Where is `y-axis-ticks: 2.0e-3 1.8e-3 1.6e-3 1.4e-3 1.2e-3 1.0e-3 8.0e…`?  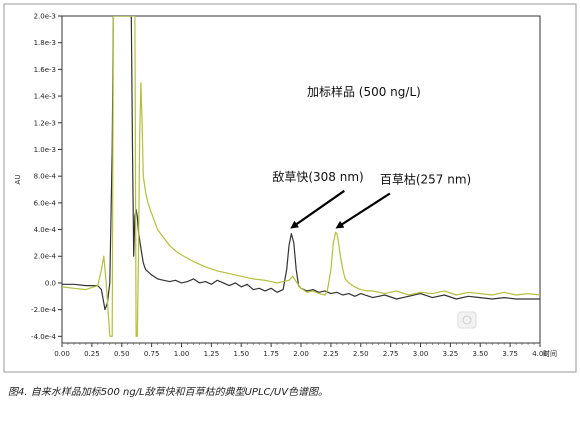
y-axis-ticks: 2.0e-3 1.8e-3 1.6e-3 1.4e-3 1.2e-3 1.0e-3 8.0e… is located at coordinates (46, 177).